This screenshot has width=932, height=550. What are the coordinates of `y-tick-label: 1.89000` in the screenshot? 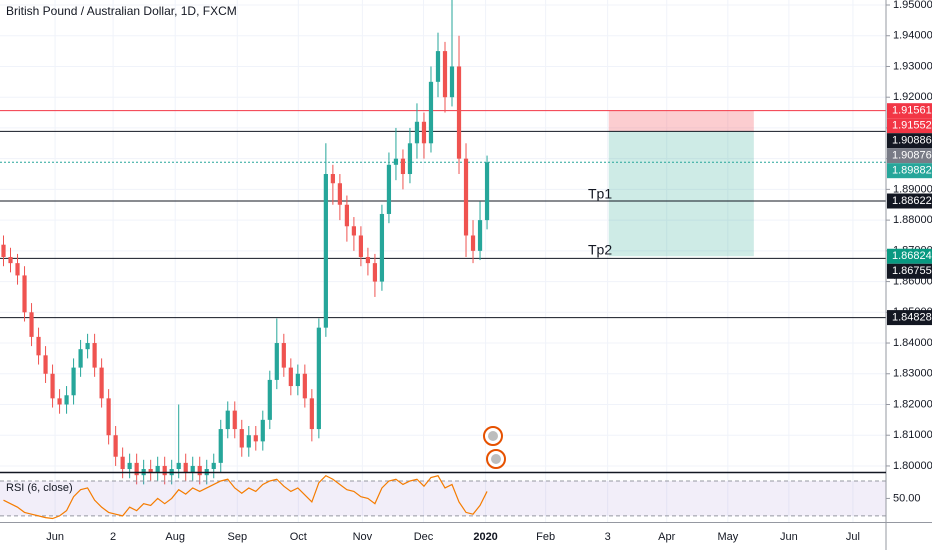 It's located at (912, 189).